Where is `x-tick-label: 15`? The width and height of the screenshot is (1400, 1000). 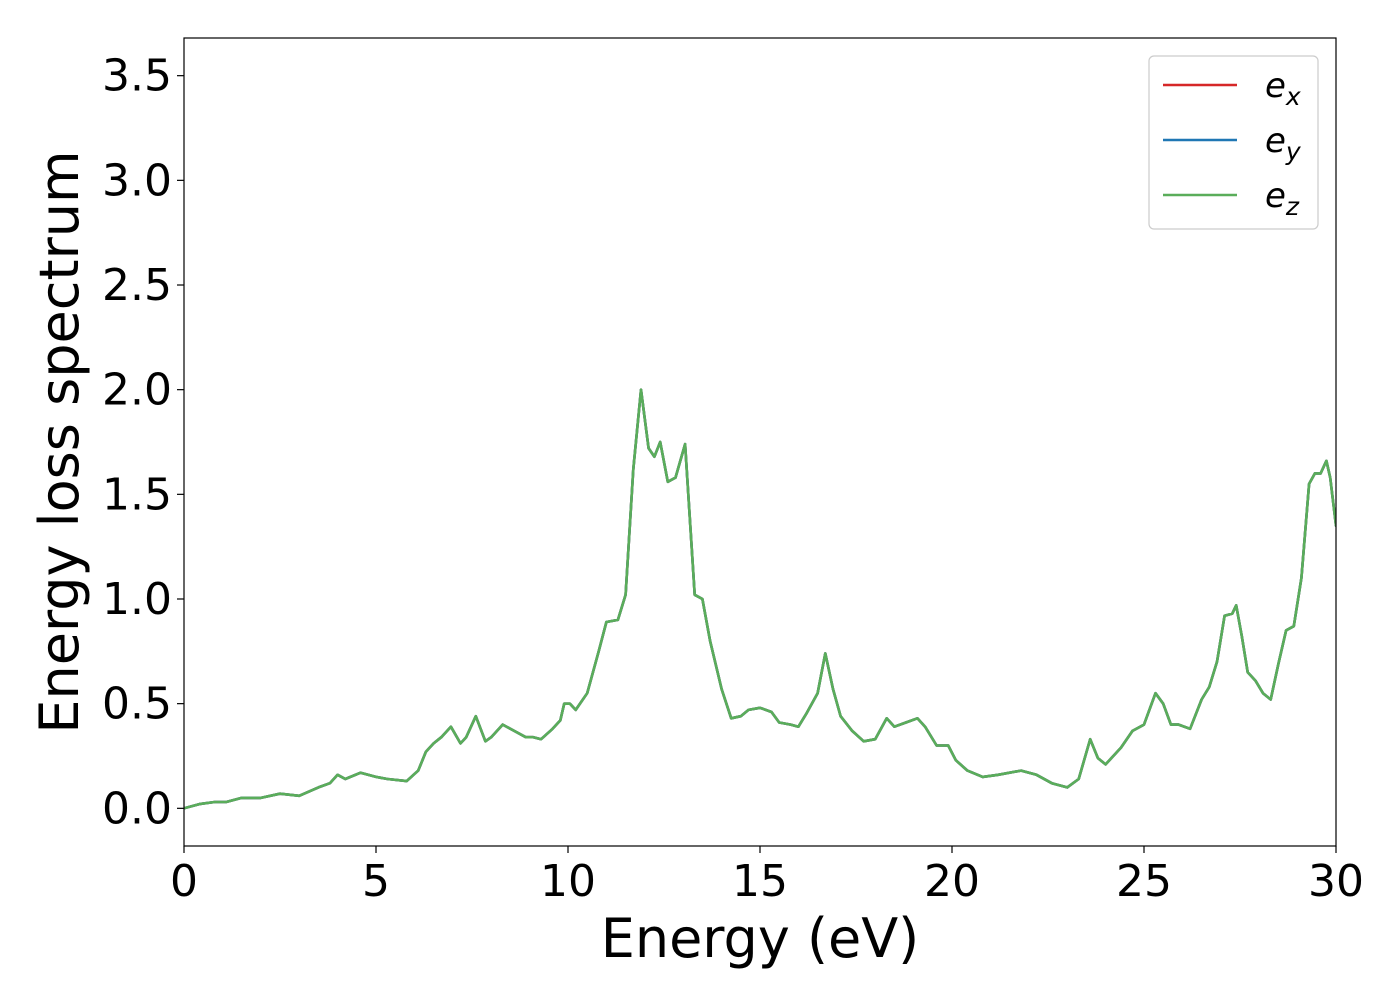
x-tick-label: 15 is located at coordinates (760, 881).